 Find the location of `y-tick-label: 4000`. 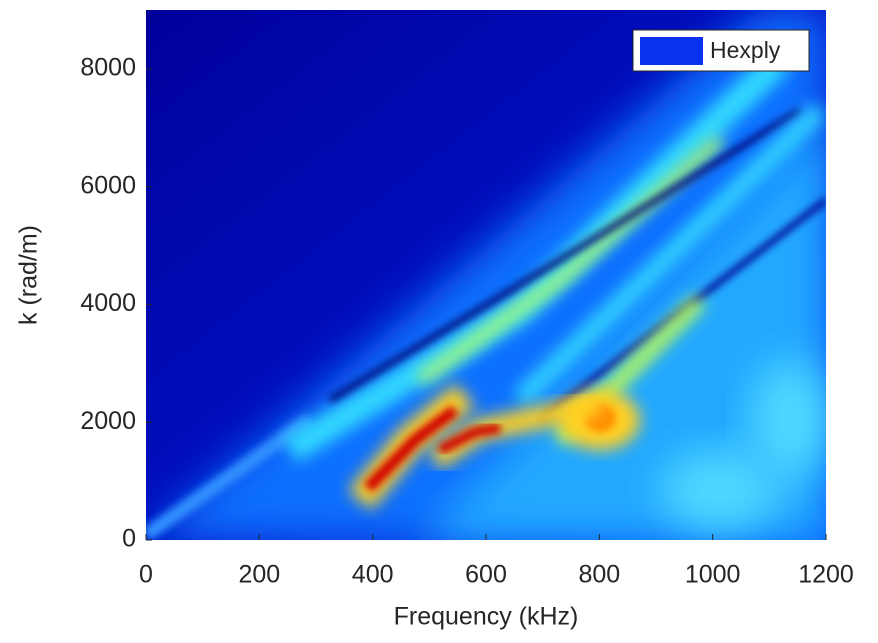

y-tick-label: 4000 is located at coordinates (108, 303).